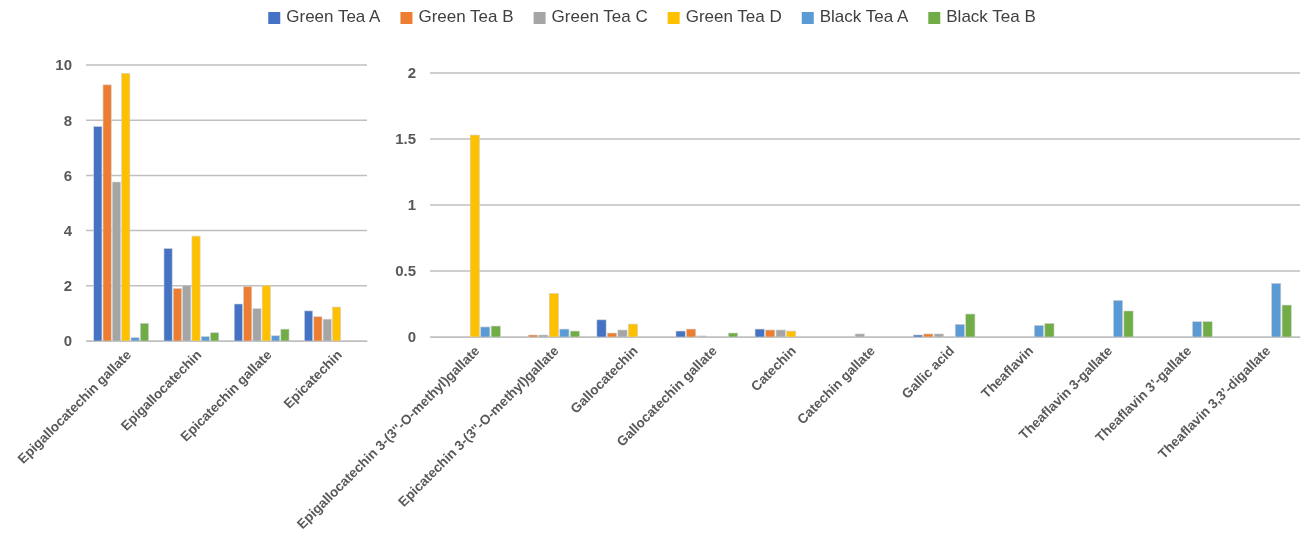 This screenshot has width=1304, height=549. I want to click on y-tick-label: 0.5, so click(405, 271).